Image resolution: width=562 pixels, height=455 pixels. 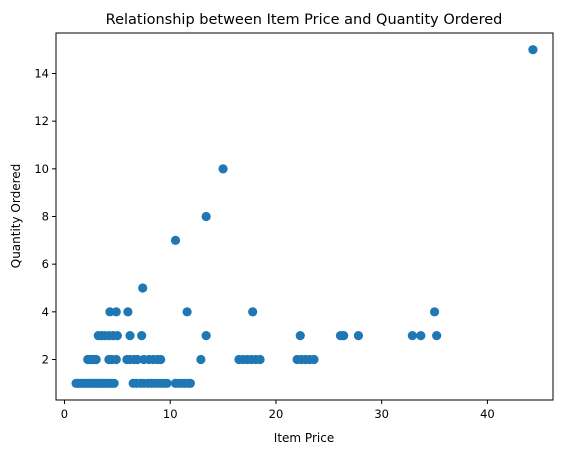 I want to click on y-tick-label: 14, so click(x=41, y=74).